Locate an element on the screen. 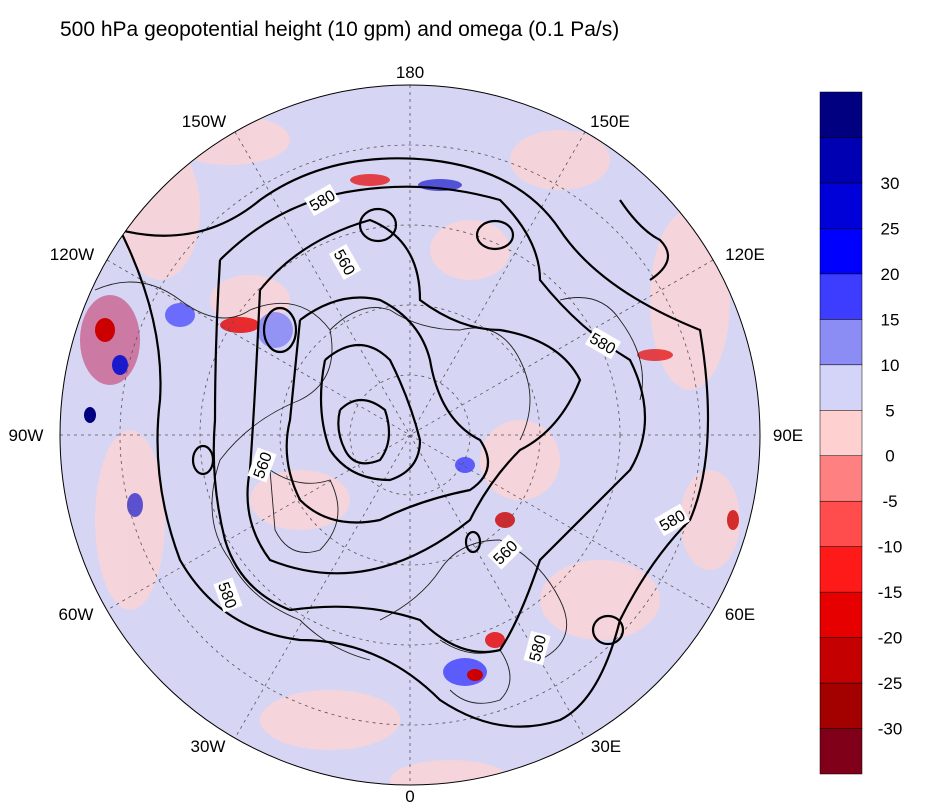 This screenshot has width=930, height=810. lon-label-90e: 90E is located at coordinates (788, 435).